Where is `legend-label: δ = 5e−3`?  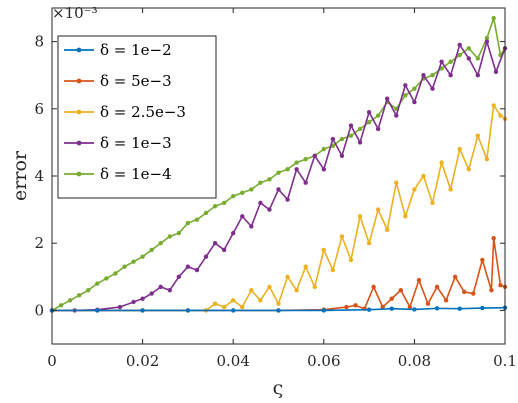 legend-label: δ = 5e−3 is located at coordinates (136, 81).